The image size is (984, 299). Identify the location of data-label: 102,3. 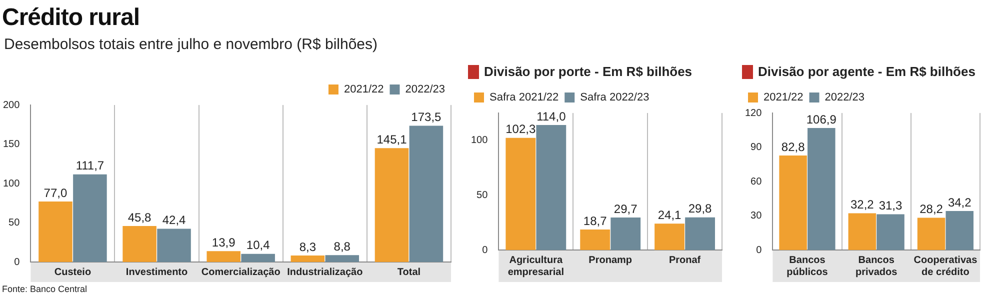
(521, 129).